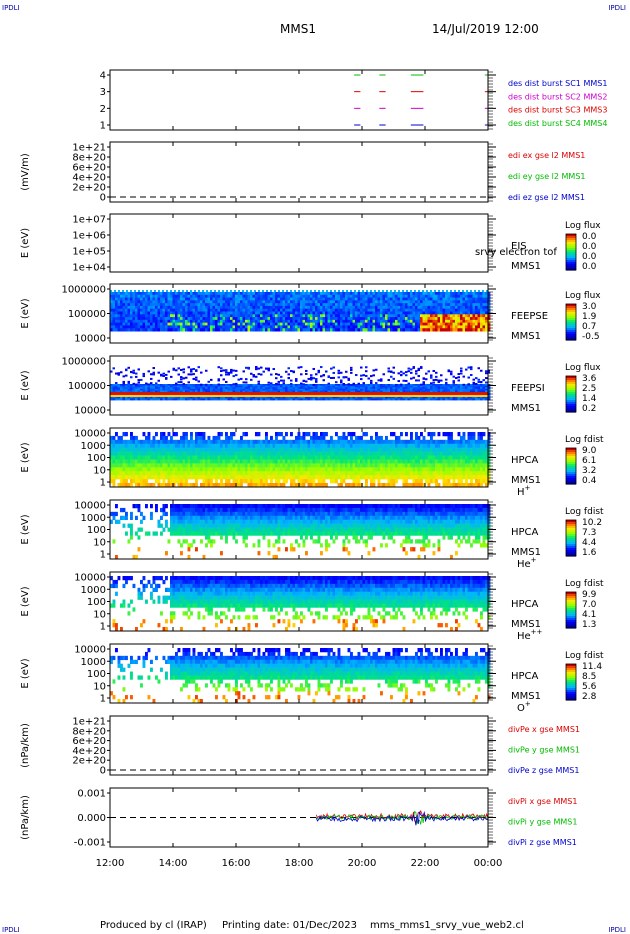 Image resolution: width=630 pixels, height=934 pixels. I want to click on y-tick-label: 10000, so click(90, 339).